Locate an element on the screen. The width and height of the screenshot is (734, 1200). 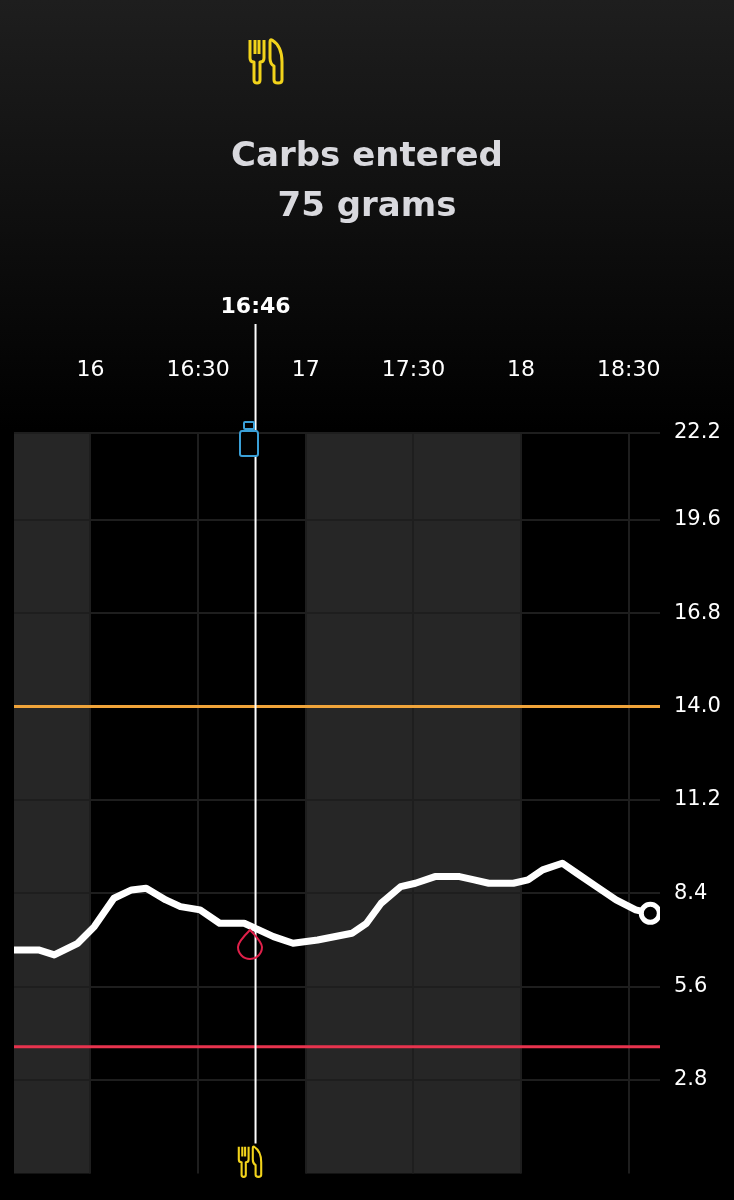
y-tick-label: 14.0 is located at coordinates (697, 704).